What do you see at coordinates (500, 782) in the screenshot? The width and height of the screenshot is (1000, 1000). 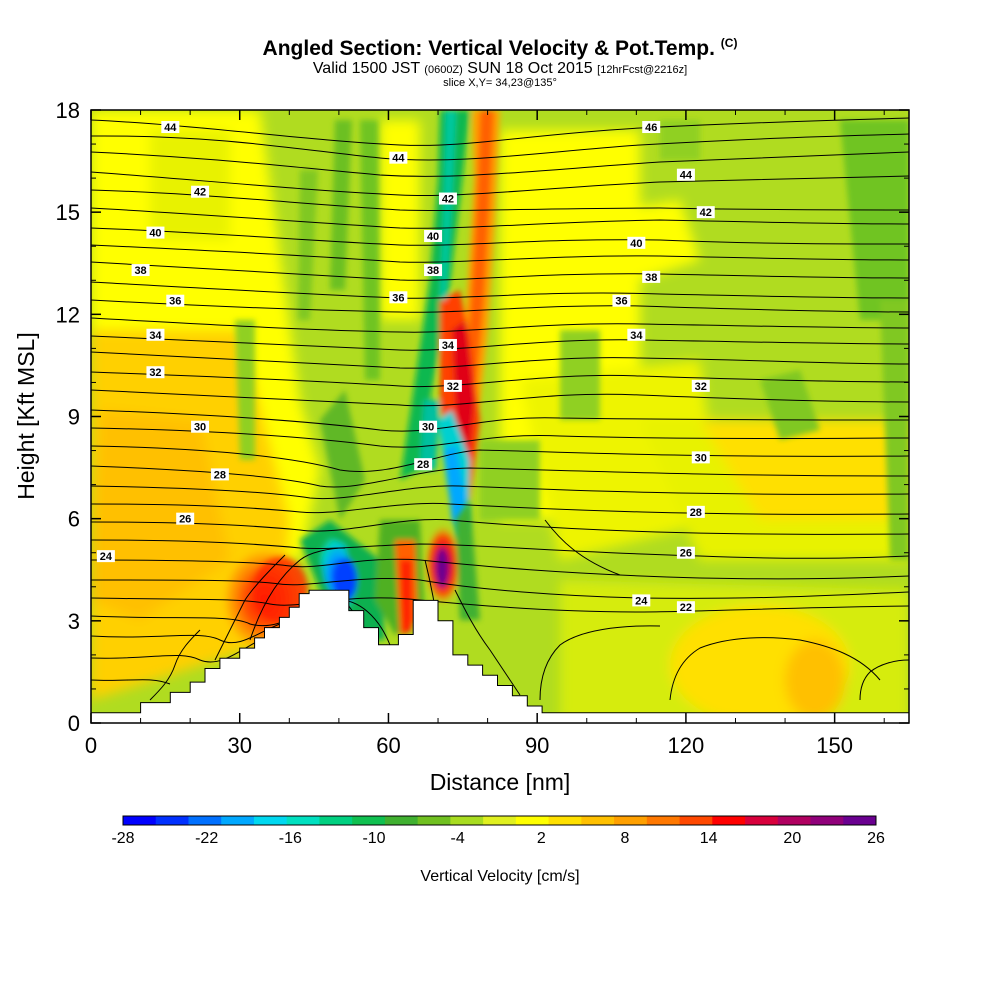 I see `x-axis-title: Distance [nm]` at bounding box center [500, 782].